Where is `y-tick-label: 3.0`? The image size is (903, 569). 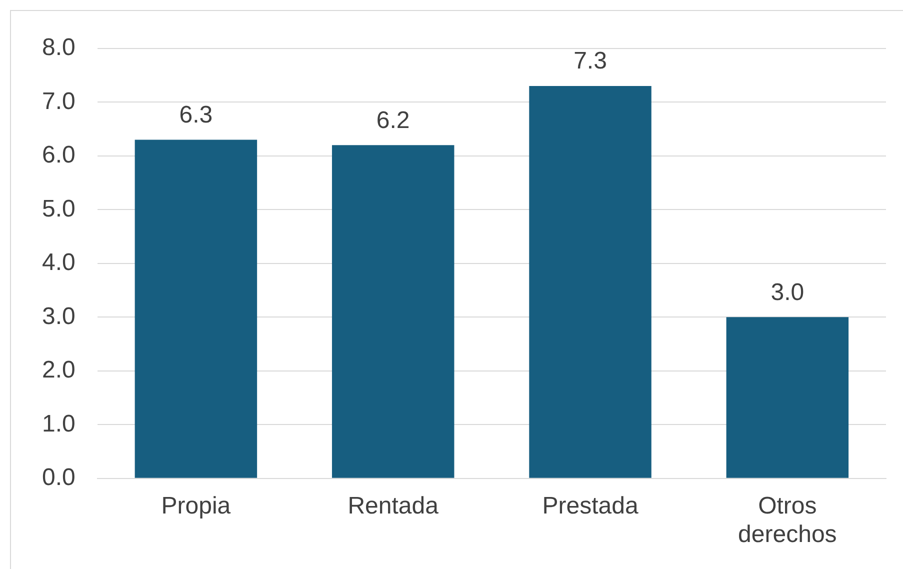
y-tick-label: 3.0 is located at coordinates (59, 316).